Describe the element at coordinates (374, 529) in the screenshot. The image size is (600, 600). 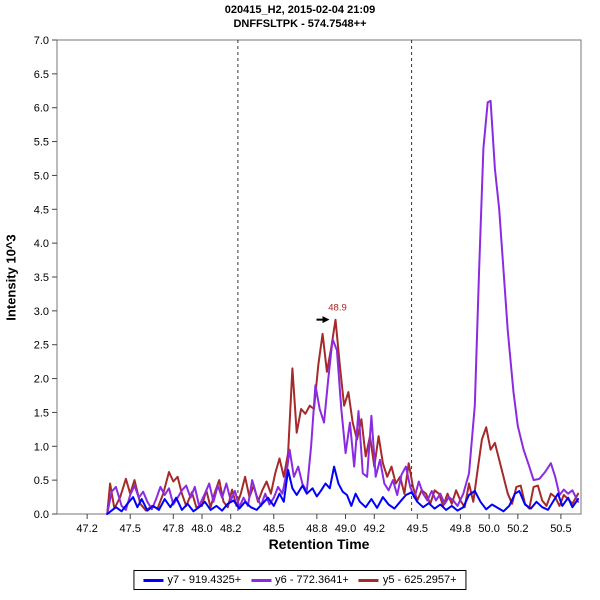
I see `x-tick-label: 49.2` at that location.